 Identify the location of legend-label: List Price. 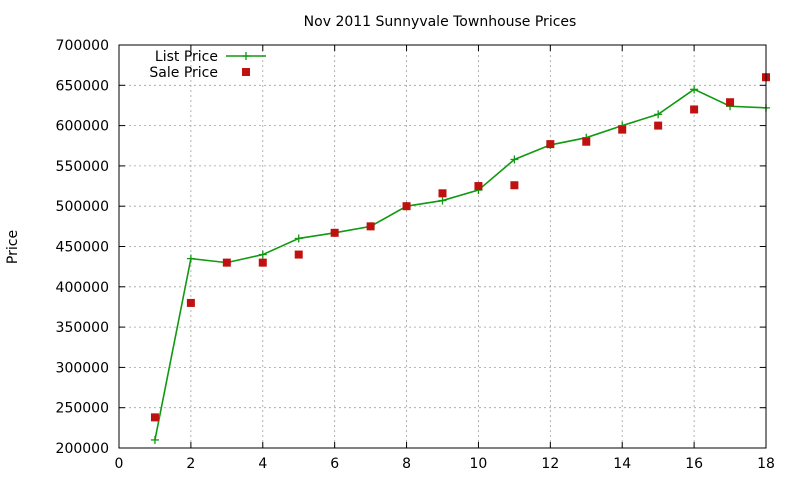
(186, 57).